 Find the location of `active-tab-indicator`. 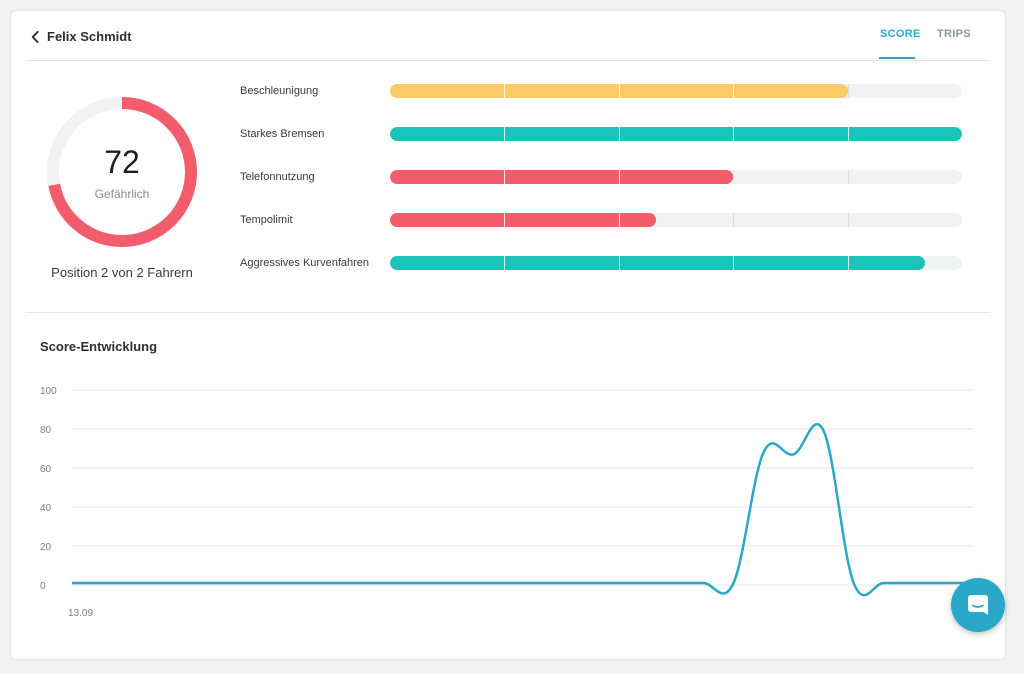

active-tab-indicator is located at coordinates (897, 58).